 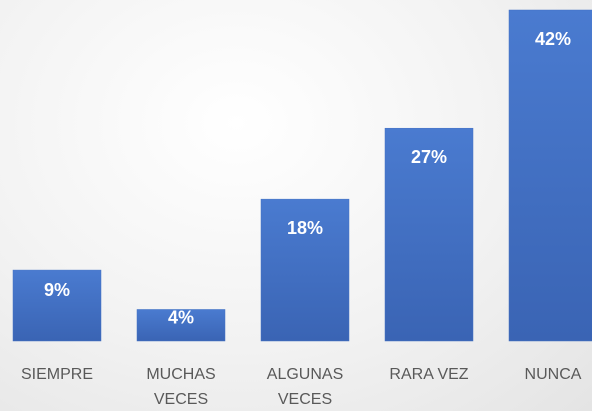 What do you see at coordinates (429, 374) in the screenshot?
I see `x-tick-label: RARA VEZ` at bounding box center [429, 374].